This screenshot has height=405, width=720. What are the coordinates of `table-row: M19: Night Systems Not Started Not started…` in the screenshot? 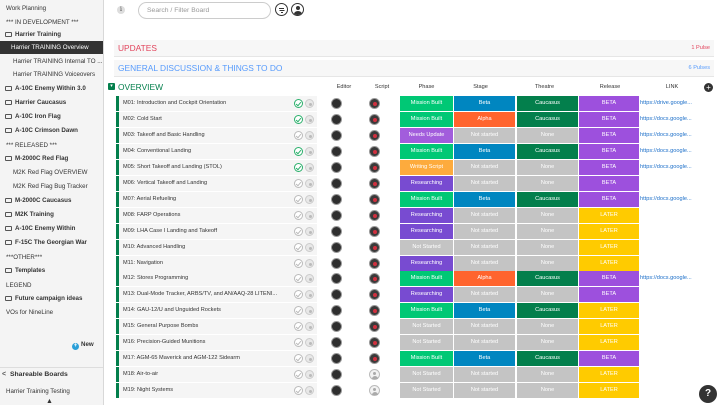 It's located at (414, 391).